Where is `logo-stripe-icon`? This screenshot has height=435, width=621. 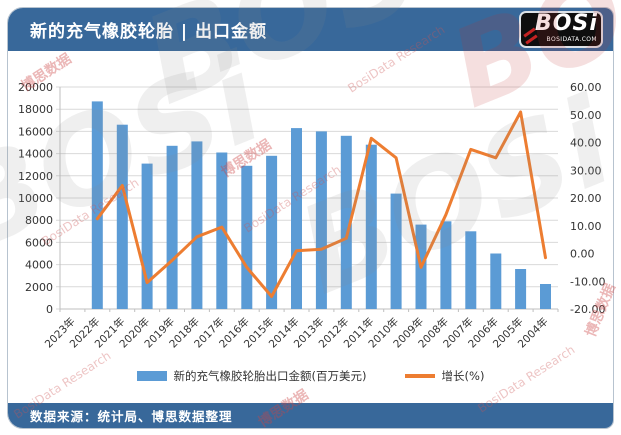 logo-stripe-icon is located at coordinates (531, 39).